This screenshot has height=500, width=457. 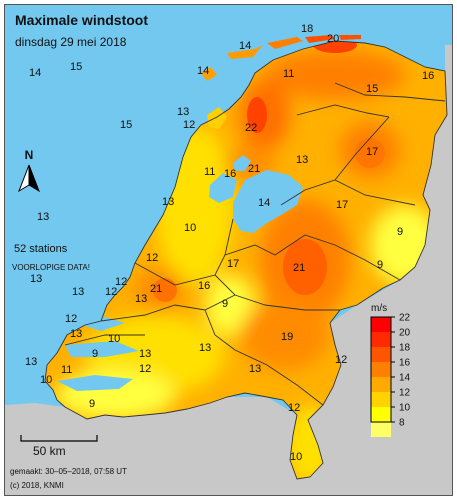 What do you see at coordinates (379, 308) in the screenshot?
I see `legend-unit: m/s` at bounding box center [379, 308].